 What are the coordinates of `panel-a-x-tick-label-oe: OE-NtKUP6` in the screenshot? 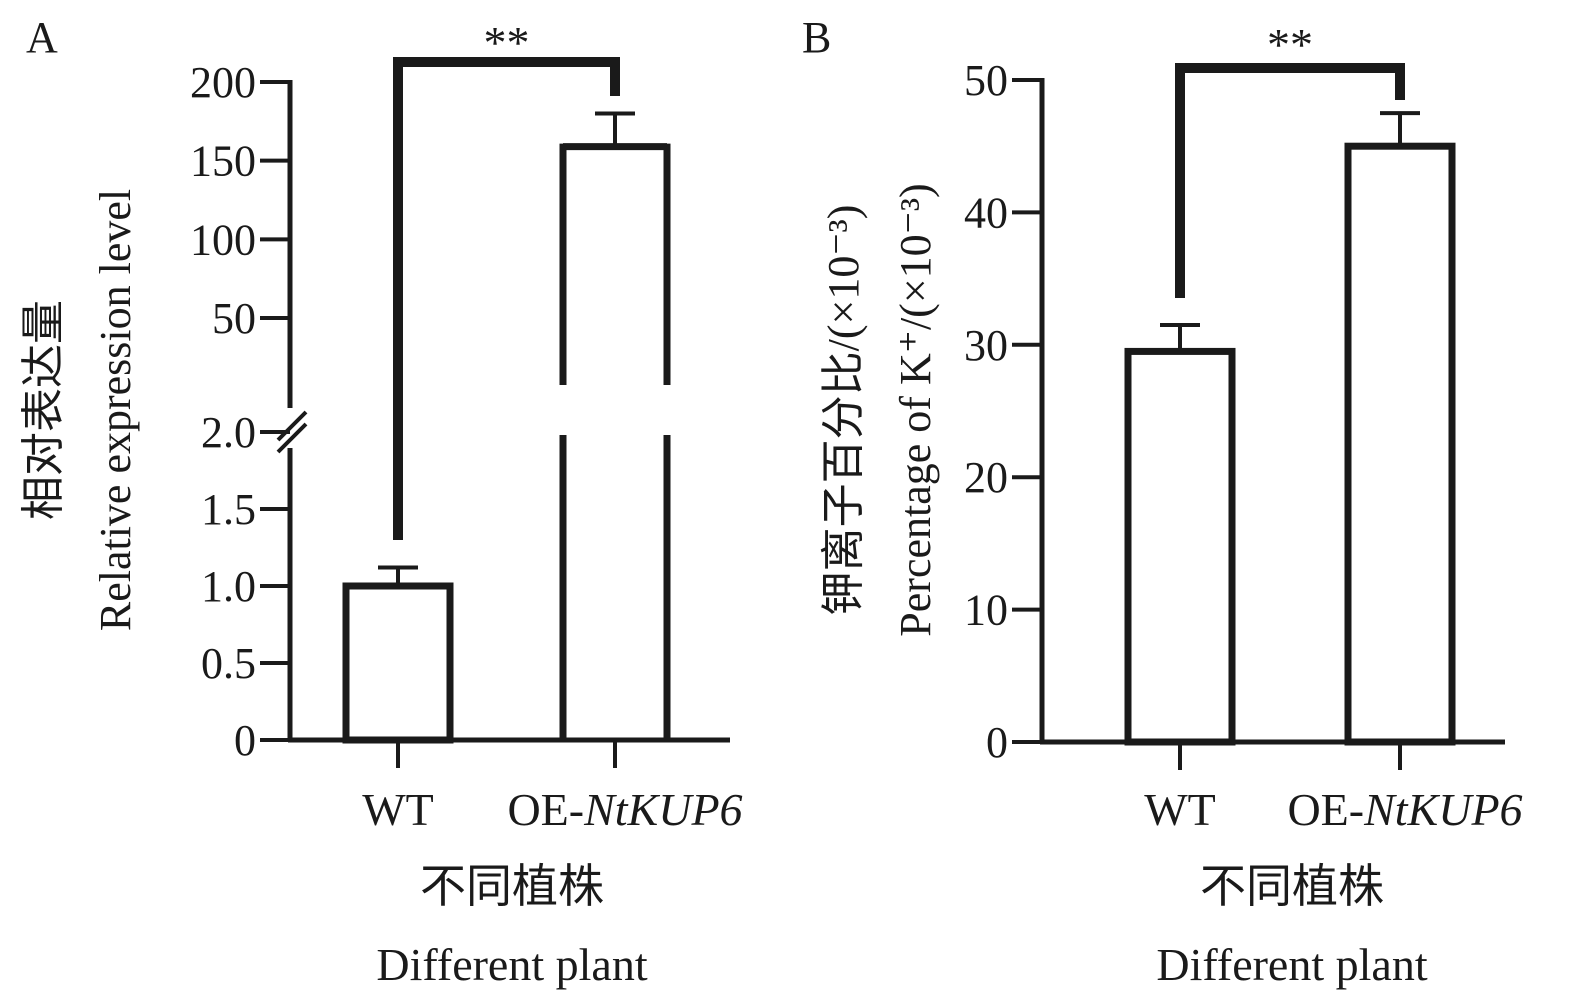 It's located at (624, 809).